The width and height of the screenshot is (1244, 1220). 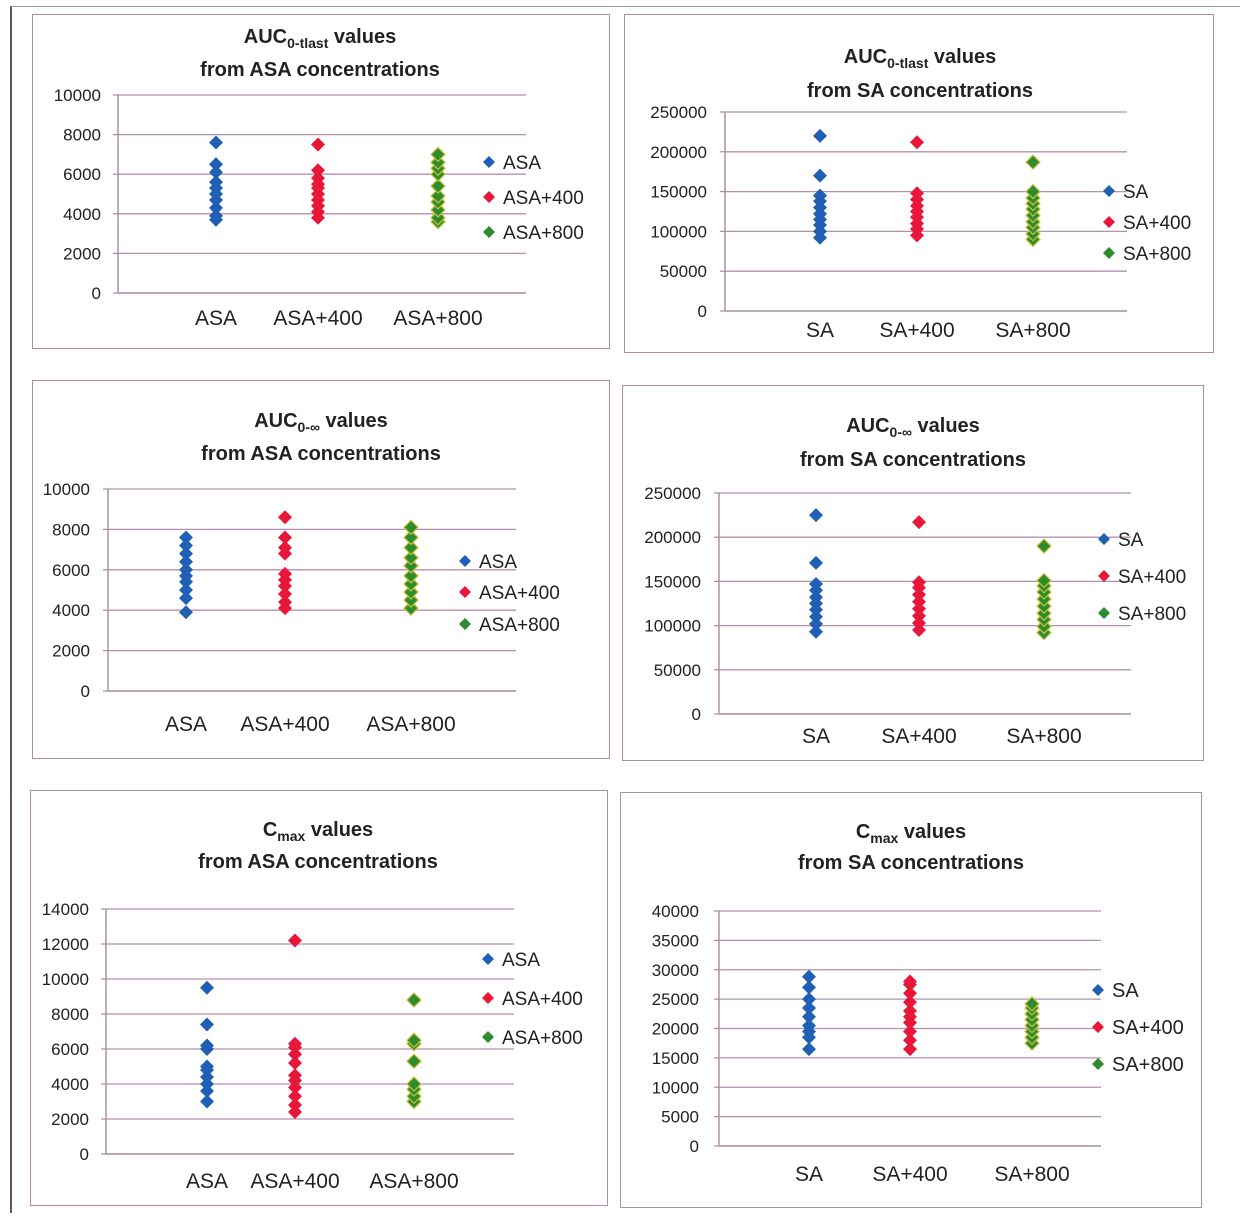 What do you see at coordinates (677, 670) in the screenshot?
I see `y-tick-label: 50000` at bounding box center [677, 670].